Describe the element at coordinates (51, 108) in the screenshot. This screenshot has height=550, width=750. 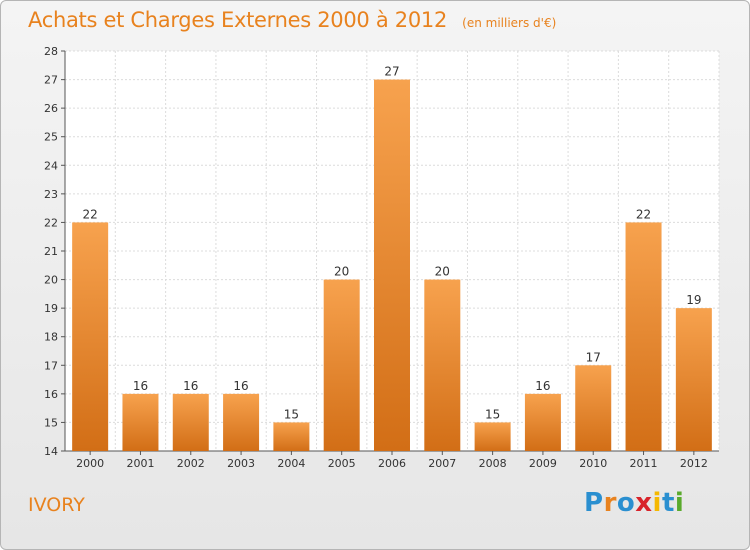
I see `y-tick-label: 26` at that location.